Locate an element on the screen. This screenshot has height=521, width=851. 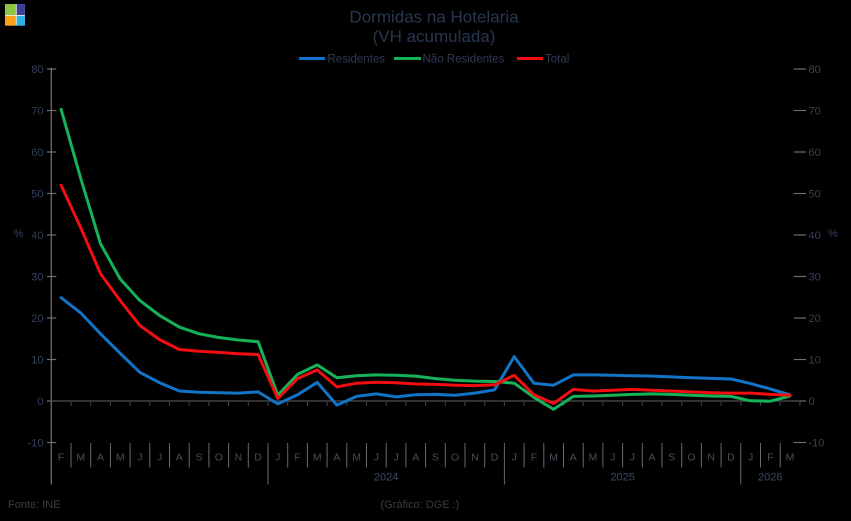
svg-text: (Gráfico: DGE :) is located at coordinates (420, 505).